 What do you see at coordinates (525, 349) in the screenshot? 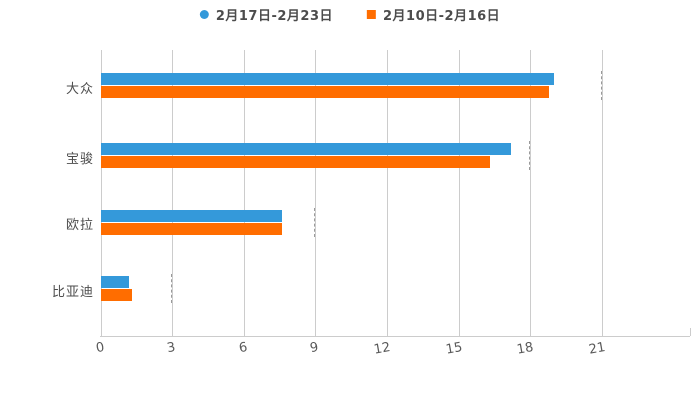
I see `x-axis-tick-label: 18` at bounding box center [525, 349].